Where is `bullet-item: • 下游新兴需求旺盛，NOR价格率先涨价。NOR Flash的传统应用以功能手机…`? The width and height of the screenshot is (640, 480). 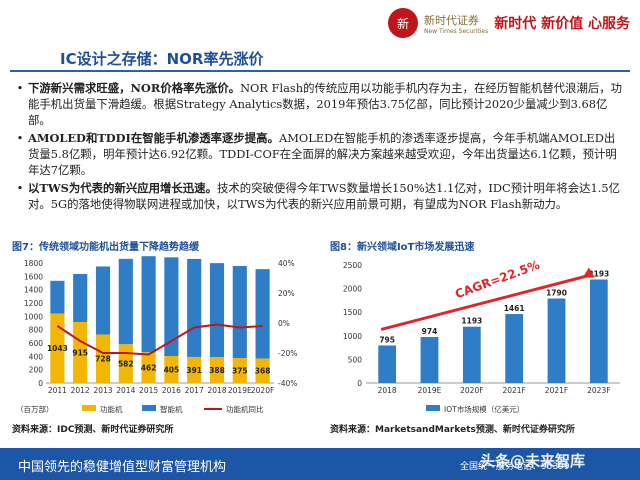
bullet-item: • 下游新兴需求旺盛，NOR价格率先涨价。NOR Flash的传统应用以功能手机… is located at coordinates (318, 104).